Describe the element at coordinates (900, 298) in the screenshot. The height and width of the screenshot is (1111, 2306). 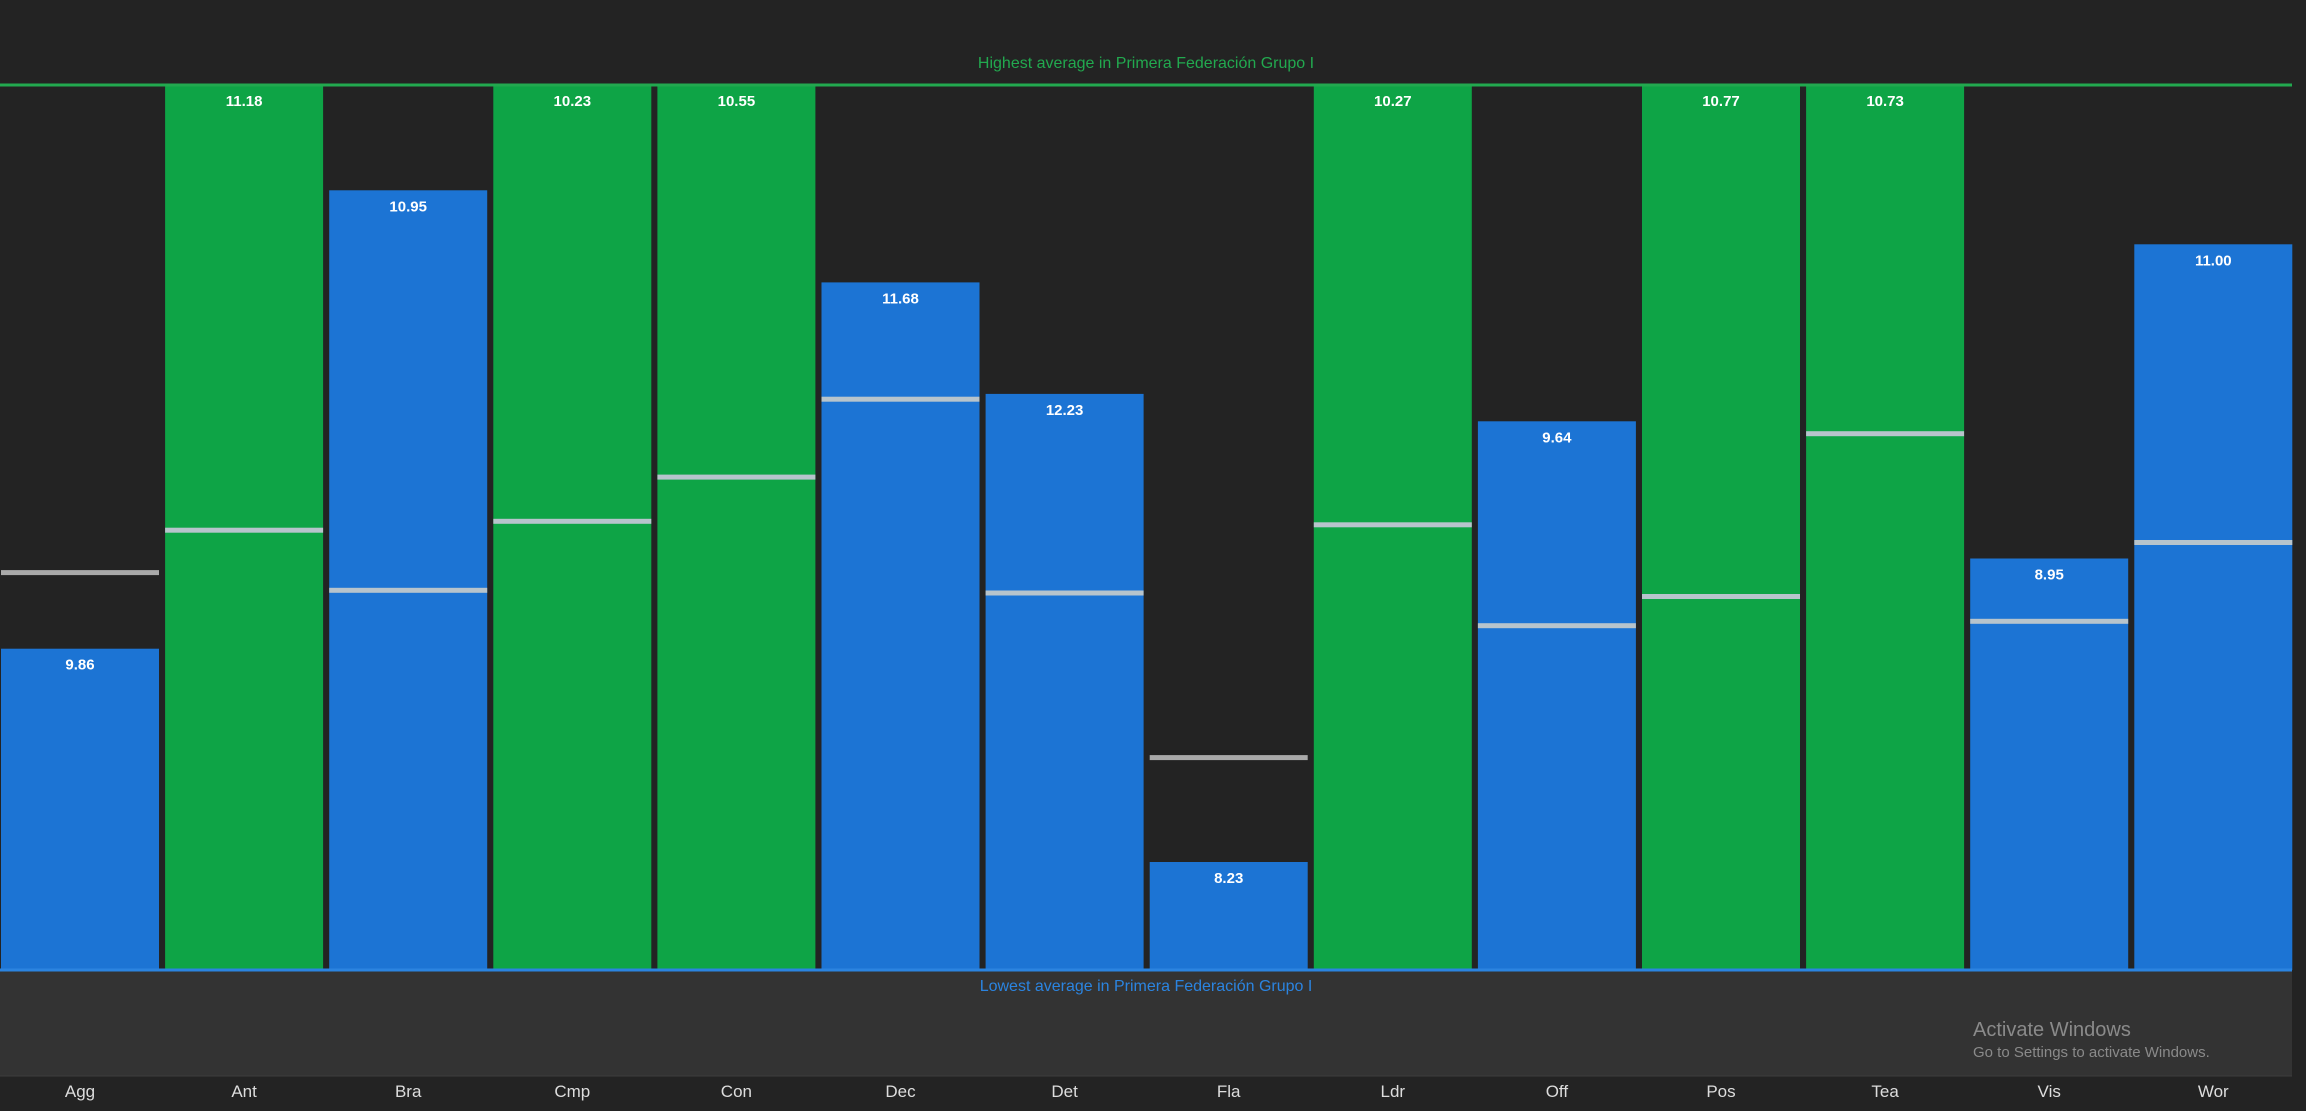
I see `value-label-dec: 11.68` at that location.